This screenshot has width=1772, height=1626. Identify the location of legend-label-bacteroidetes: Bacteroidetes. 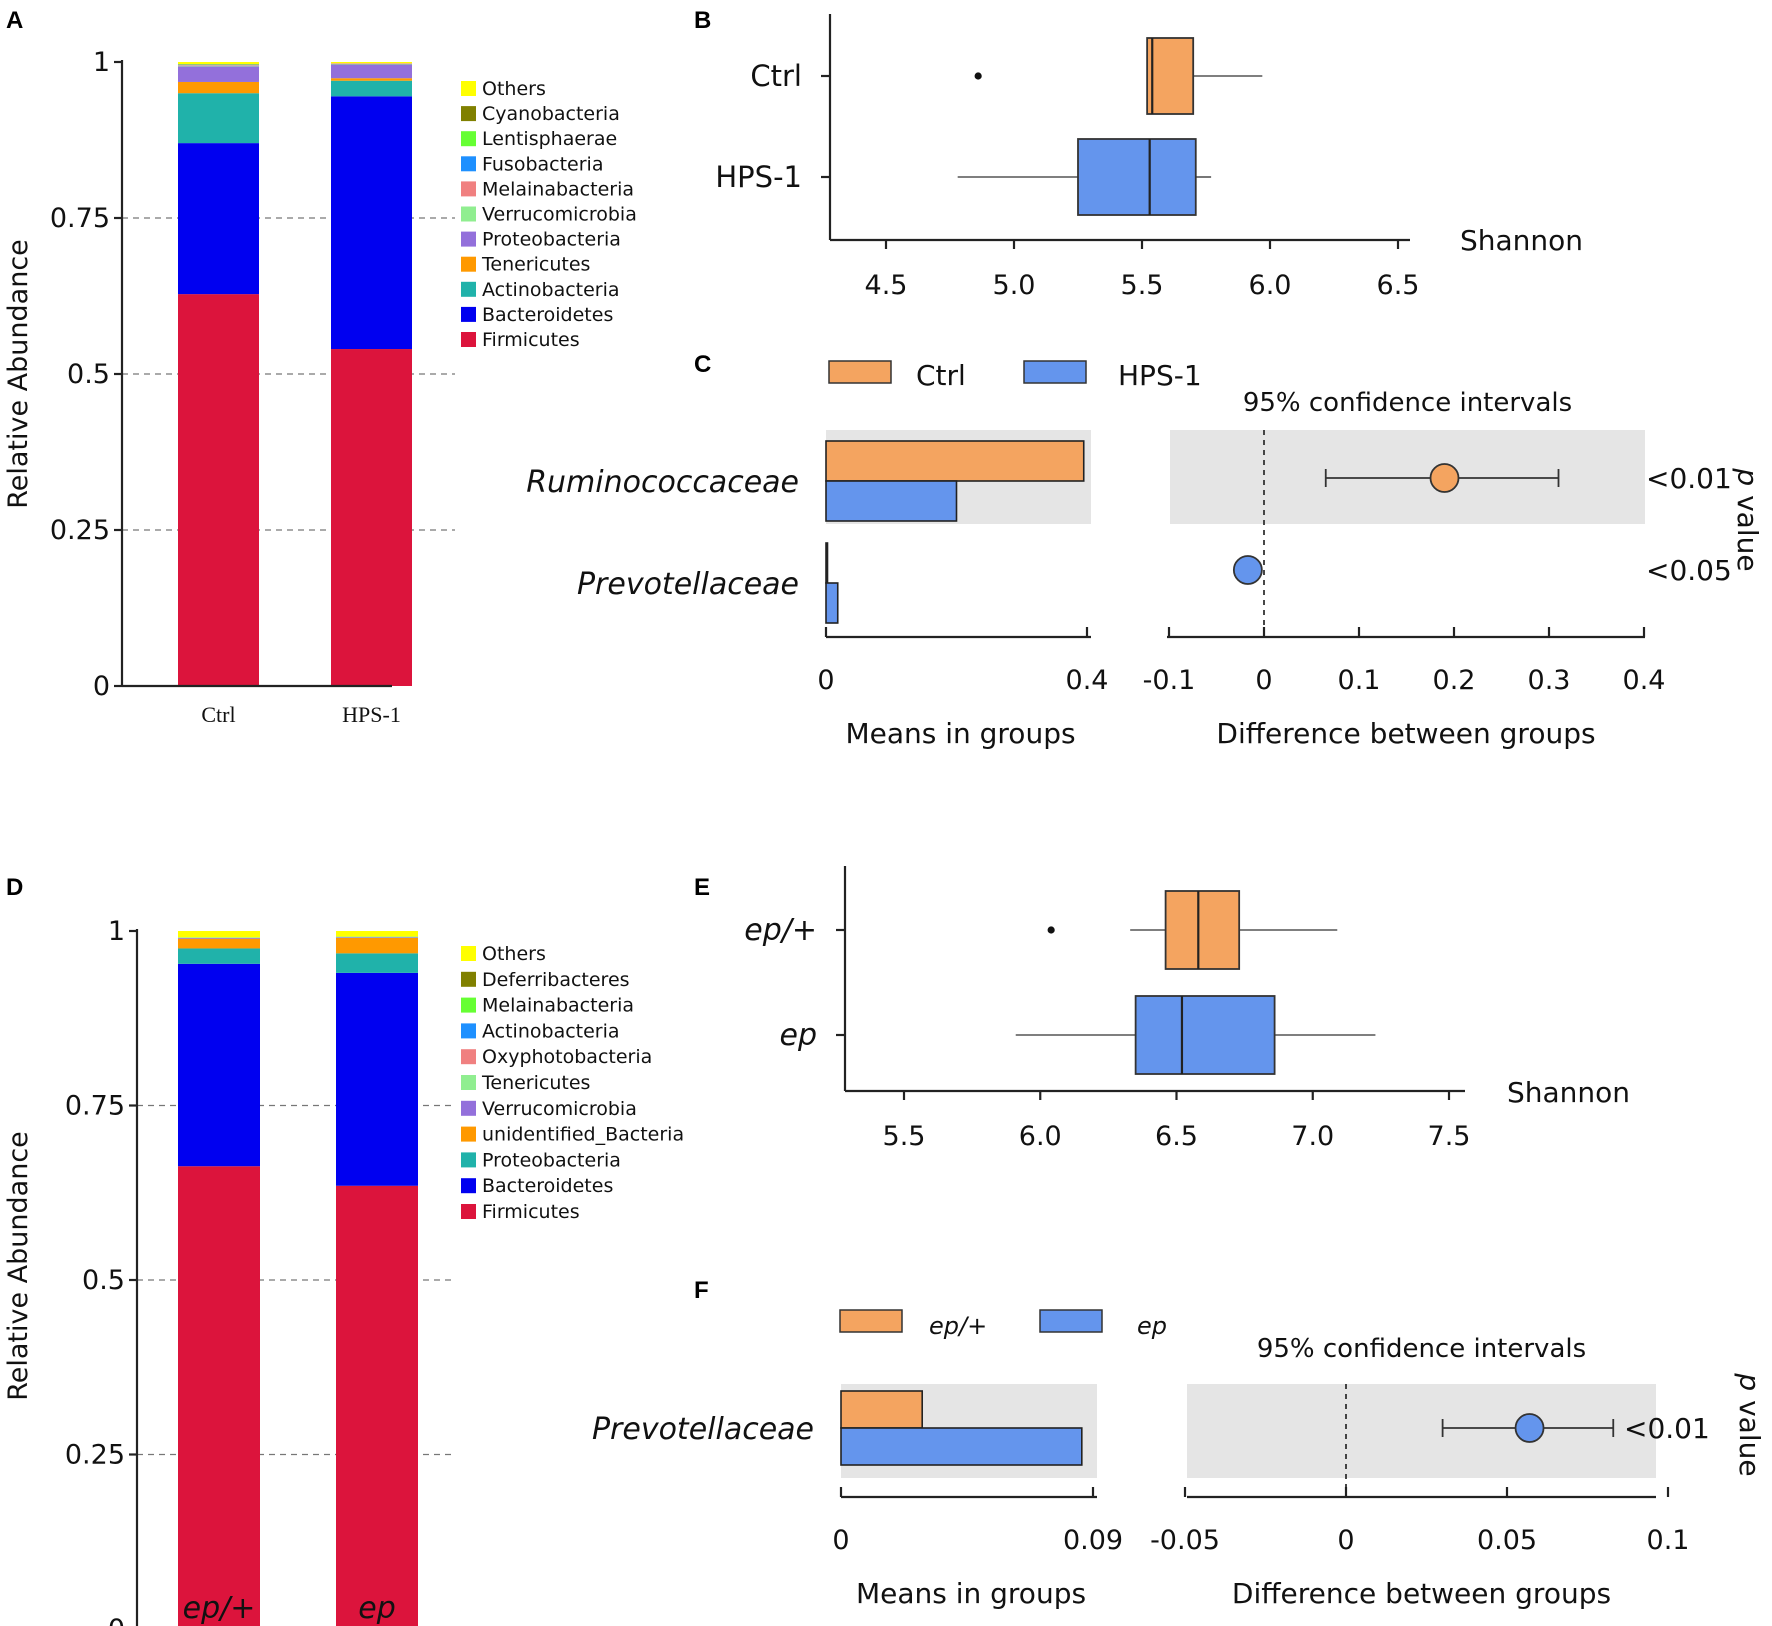
(547, 1186).